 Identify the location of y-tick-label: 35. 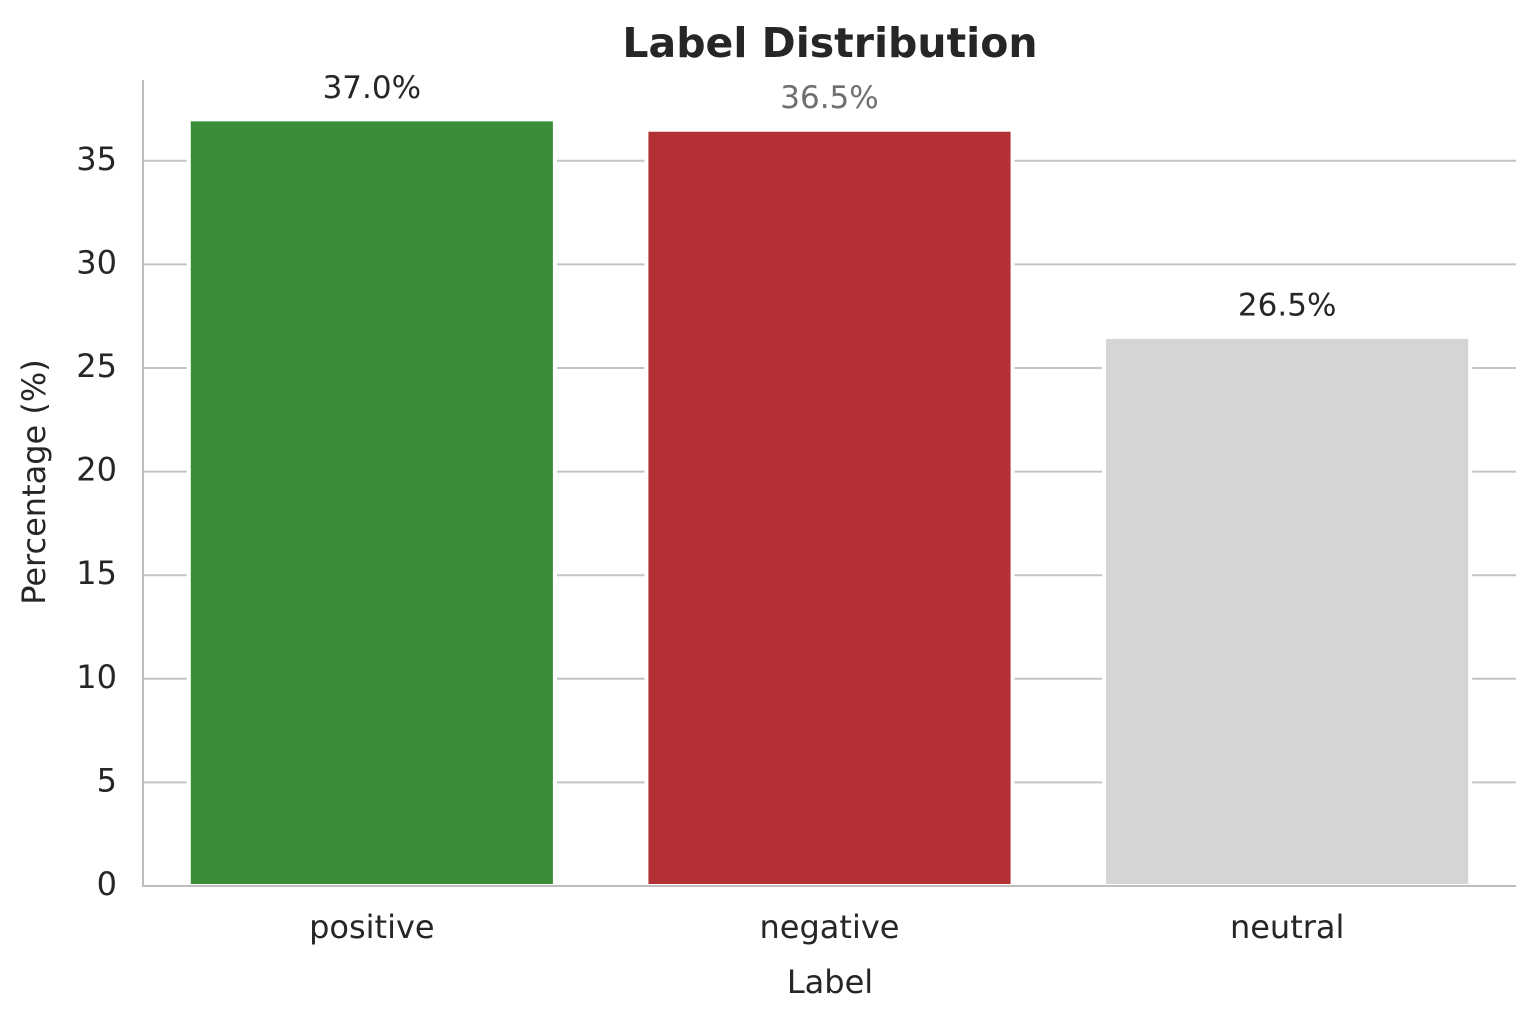
(96, 159).